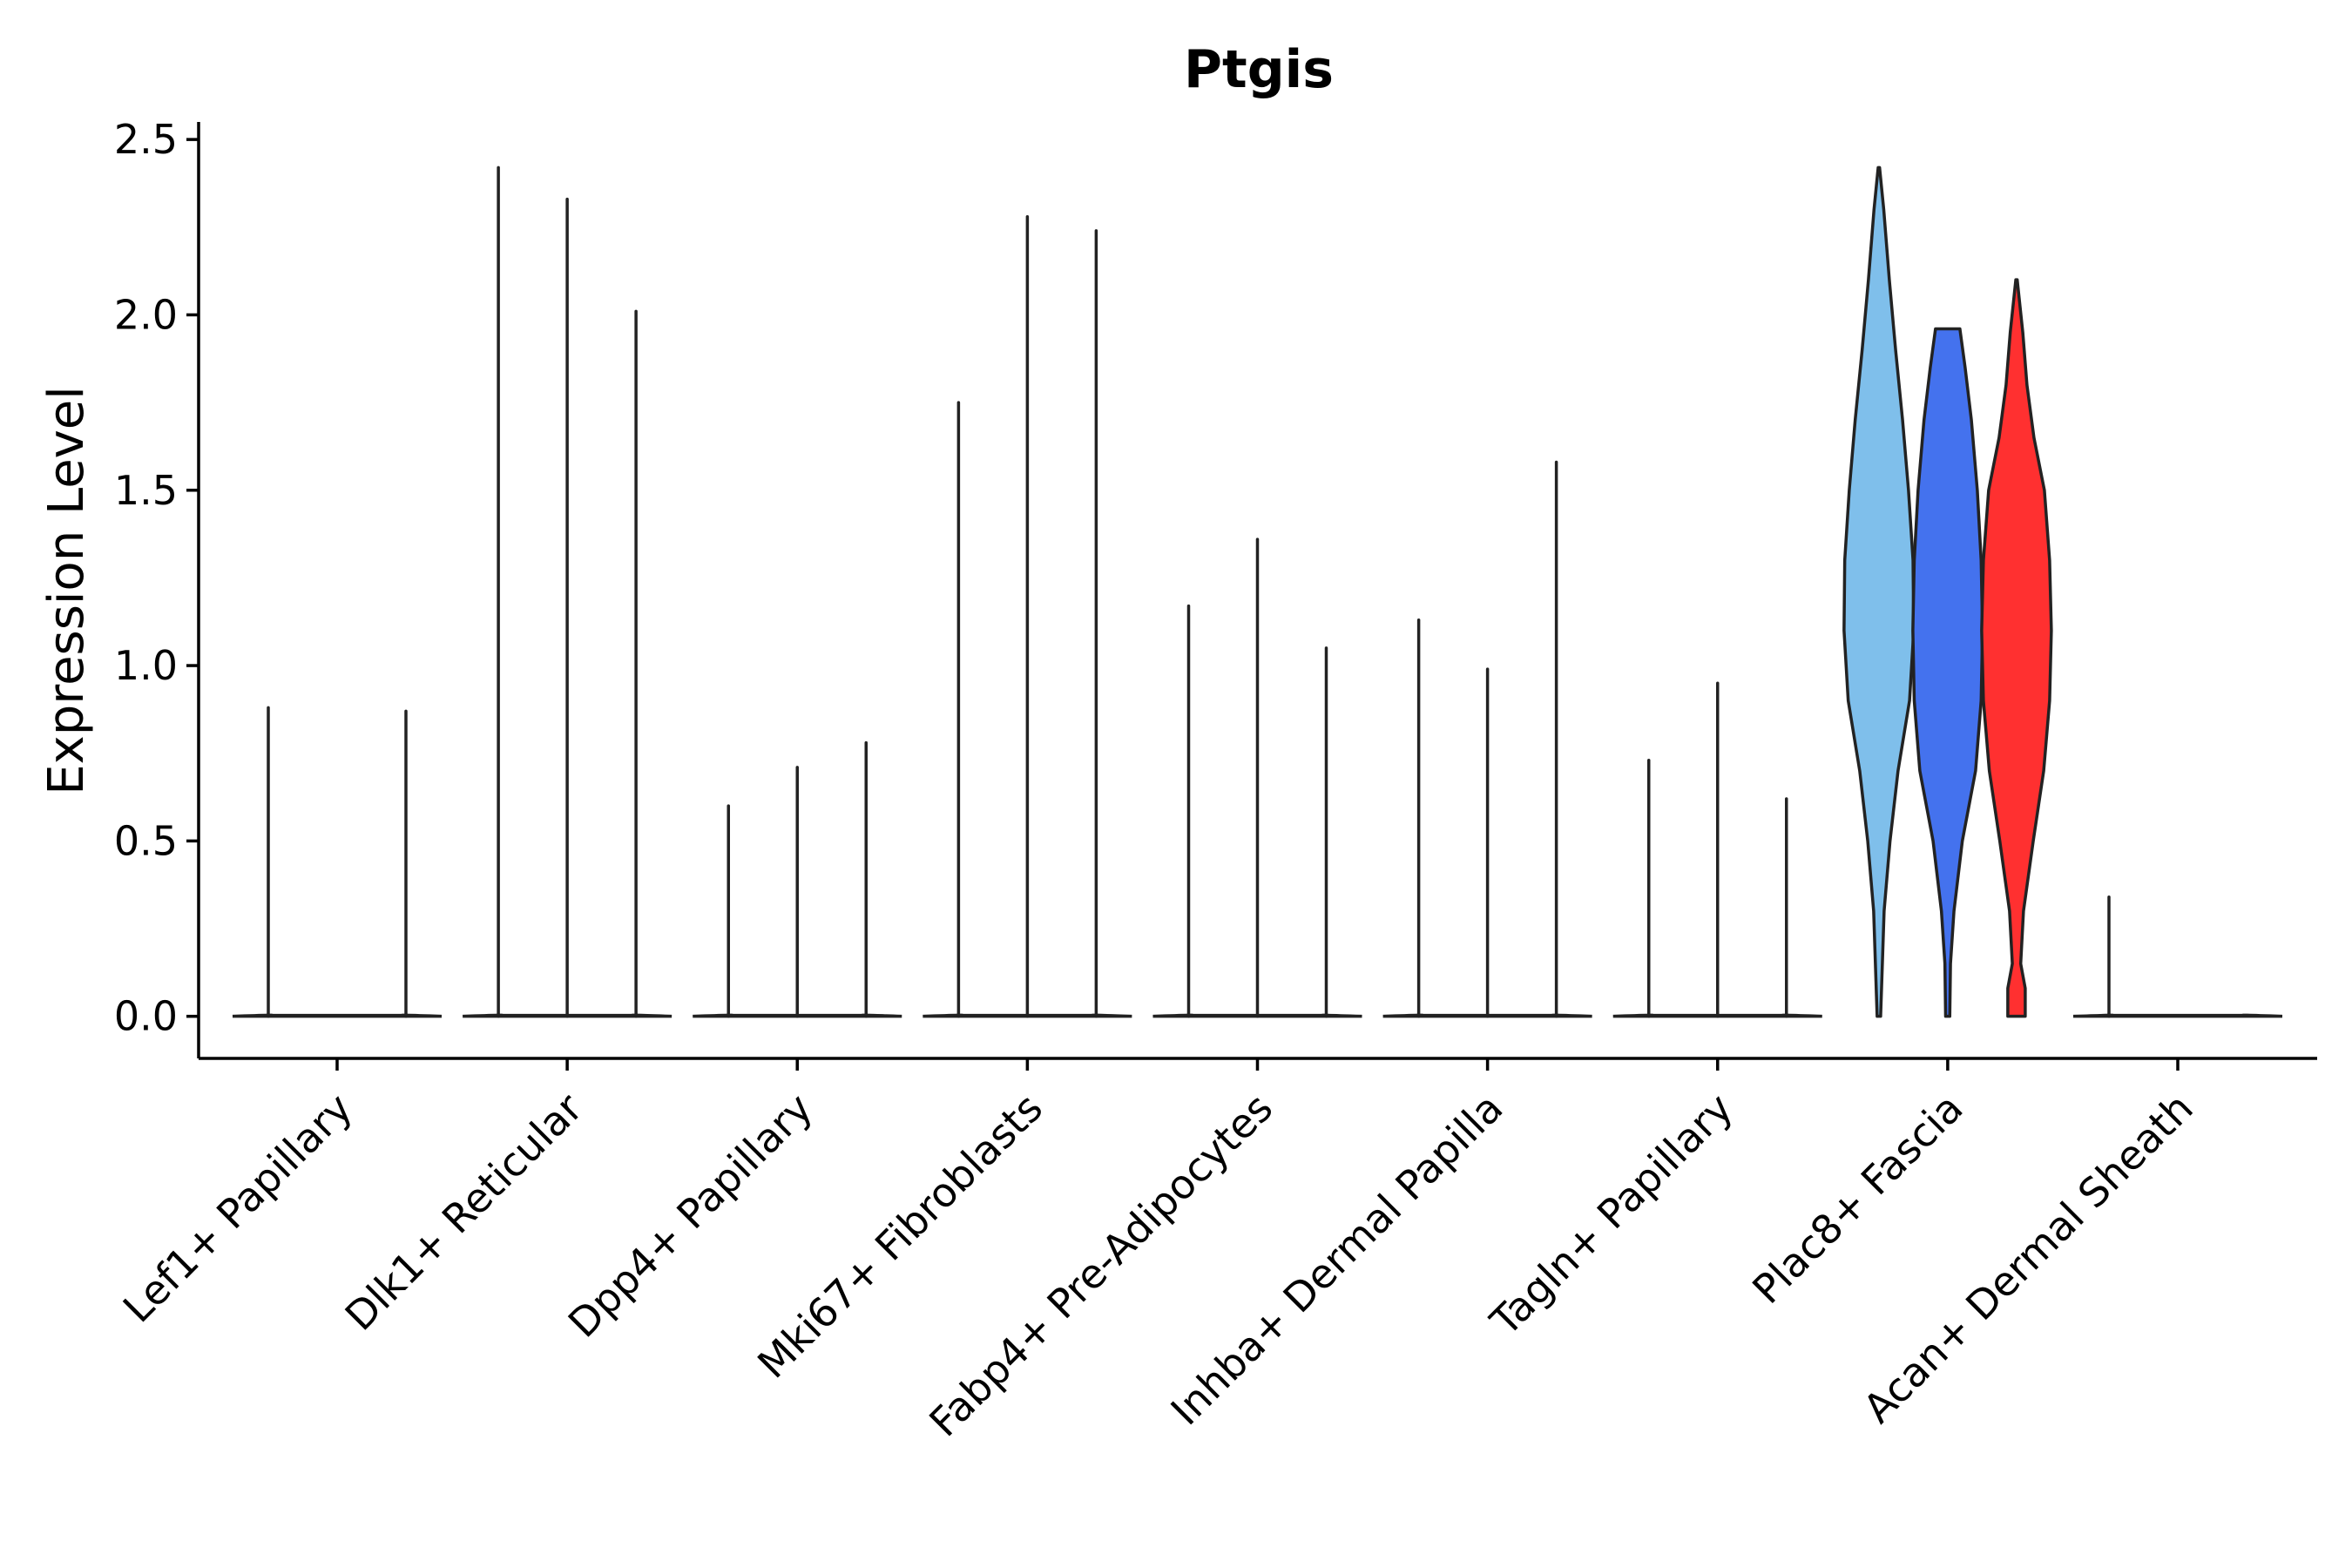  I want to click on sub-violin-right, so click(2017, 648).